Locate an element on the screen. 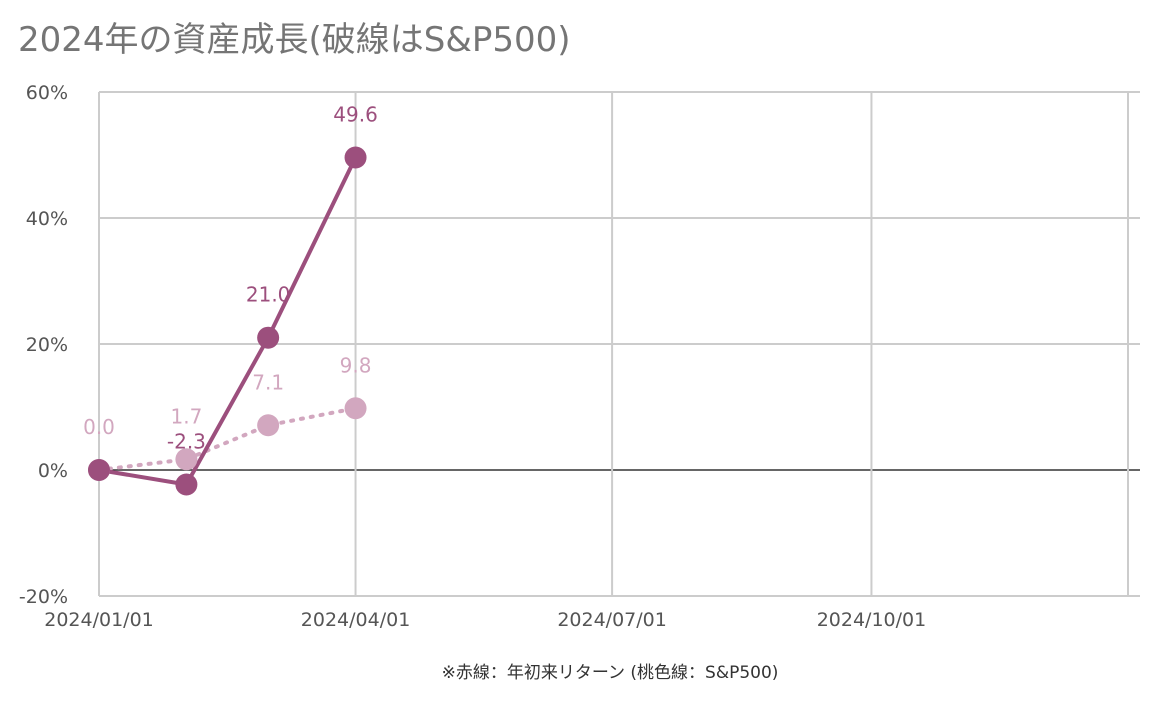  return-data-label: 49.6 is located at coordinates (355, 115).